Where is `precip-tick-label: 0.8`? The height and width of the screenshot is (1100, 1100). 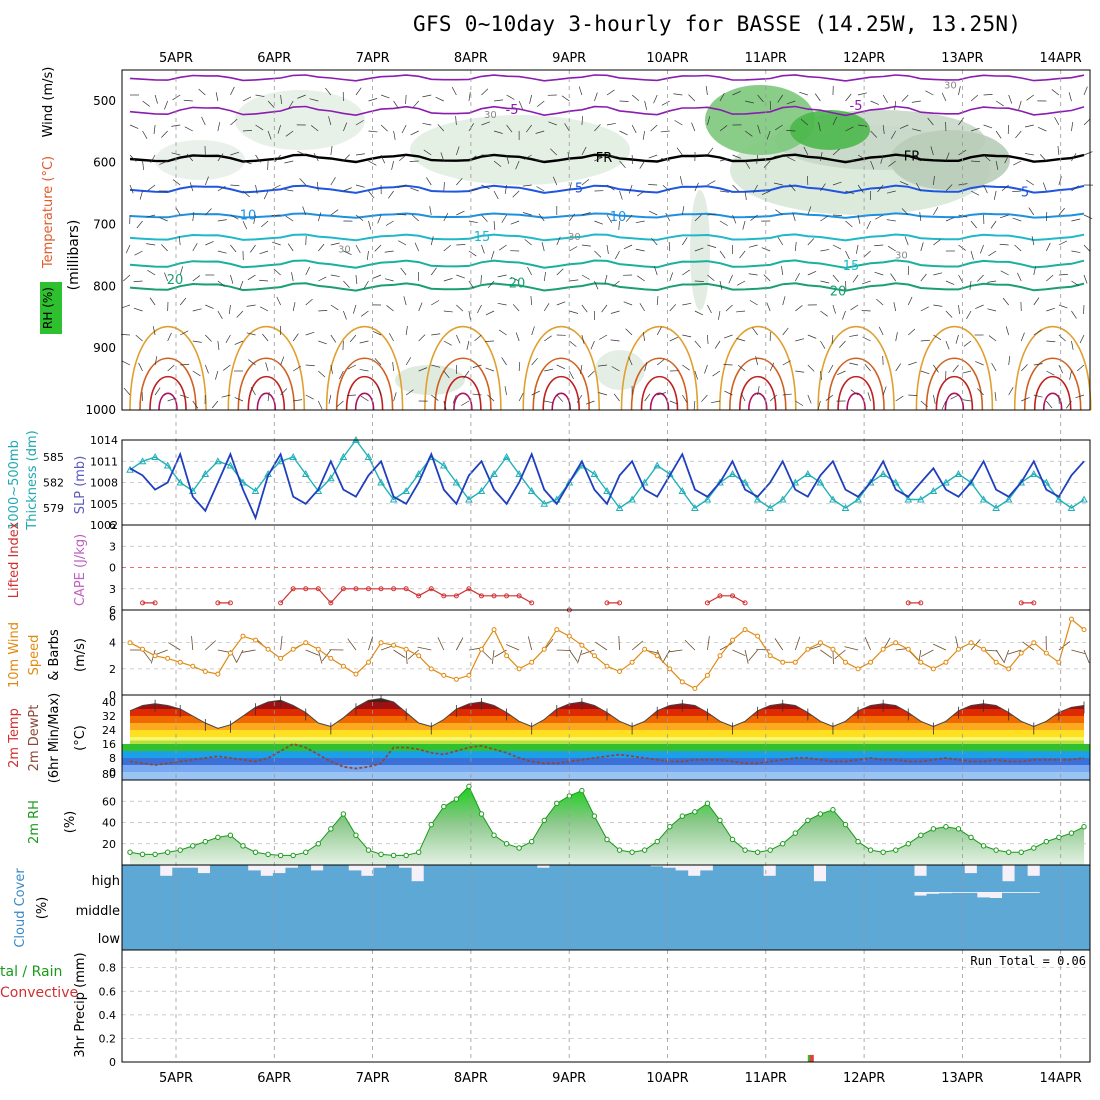
precip-tick-label: 0.8 is located at coordinates (108, 968).